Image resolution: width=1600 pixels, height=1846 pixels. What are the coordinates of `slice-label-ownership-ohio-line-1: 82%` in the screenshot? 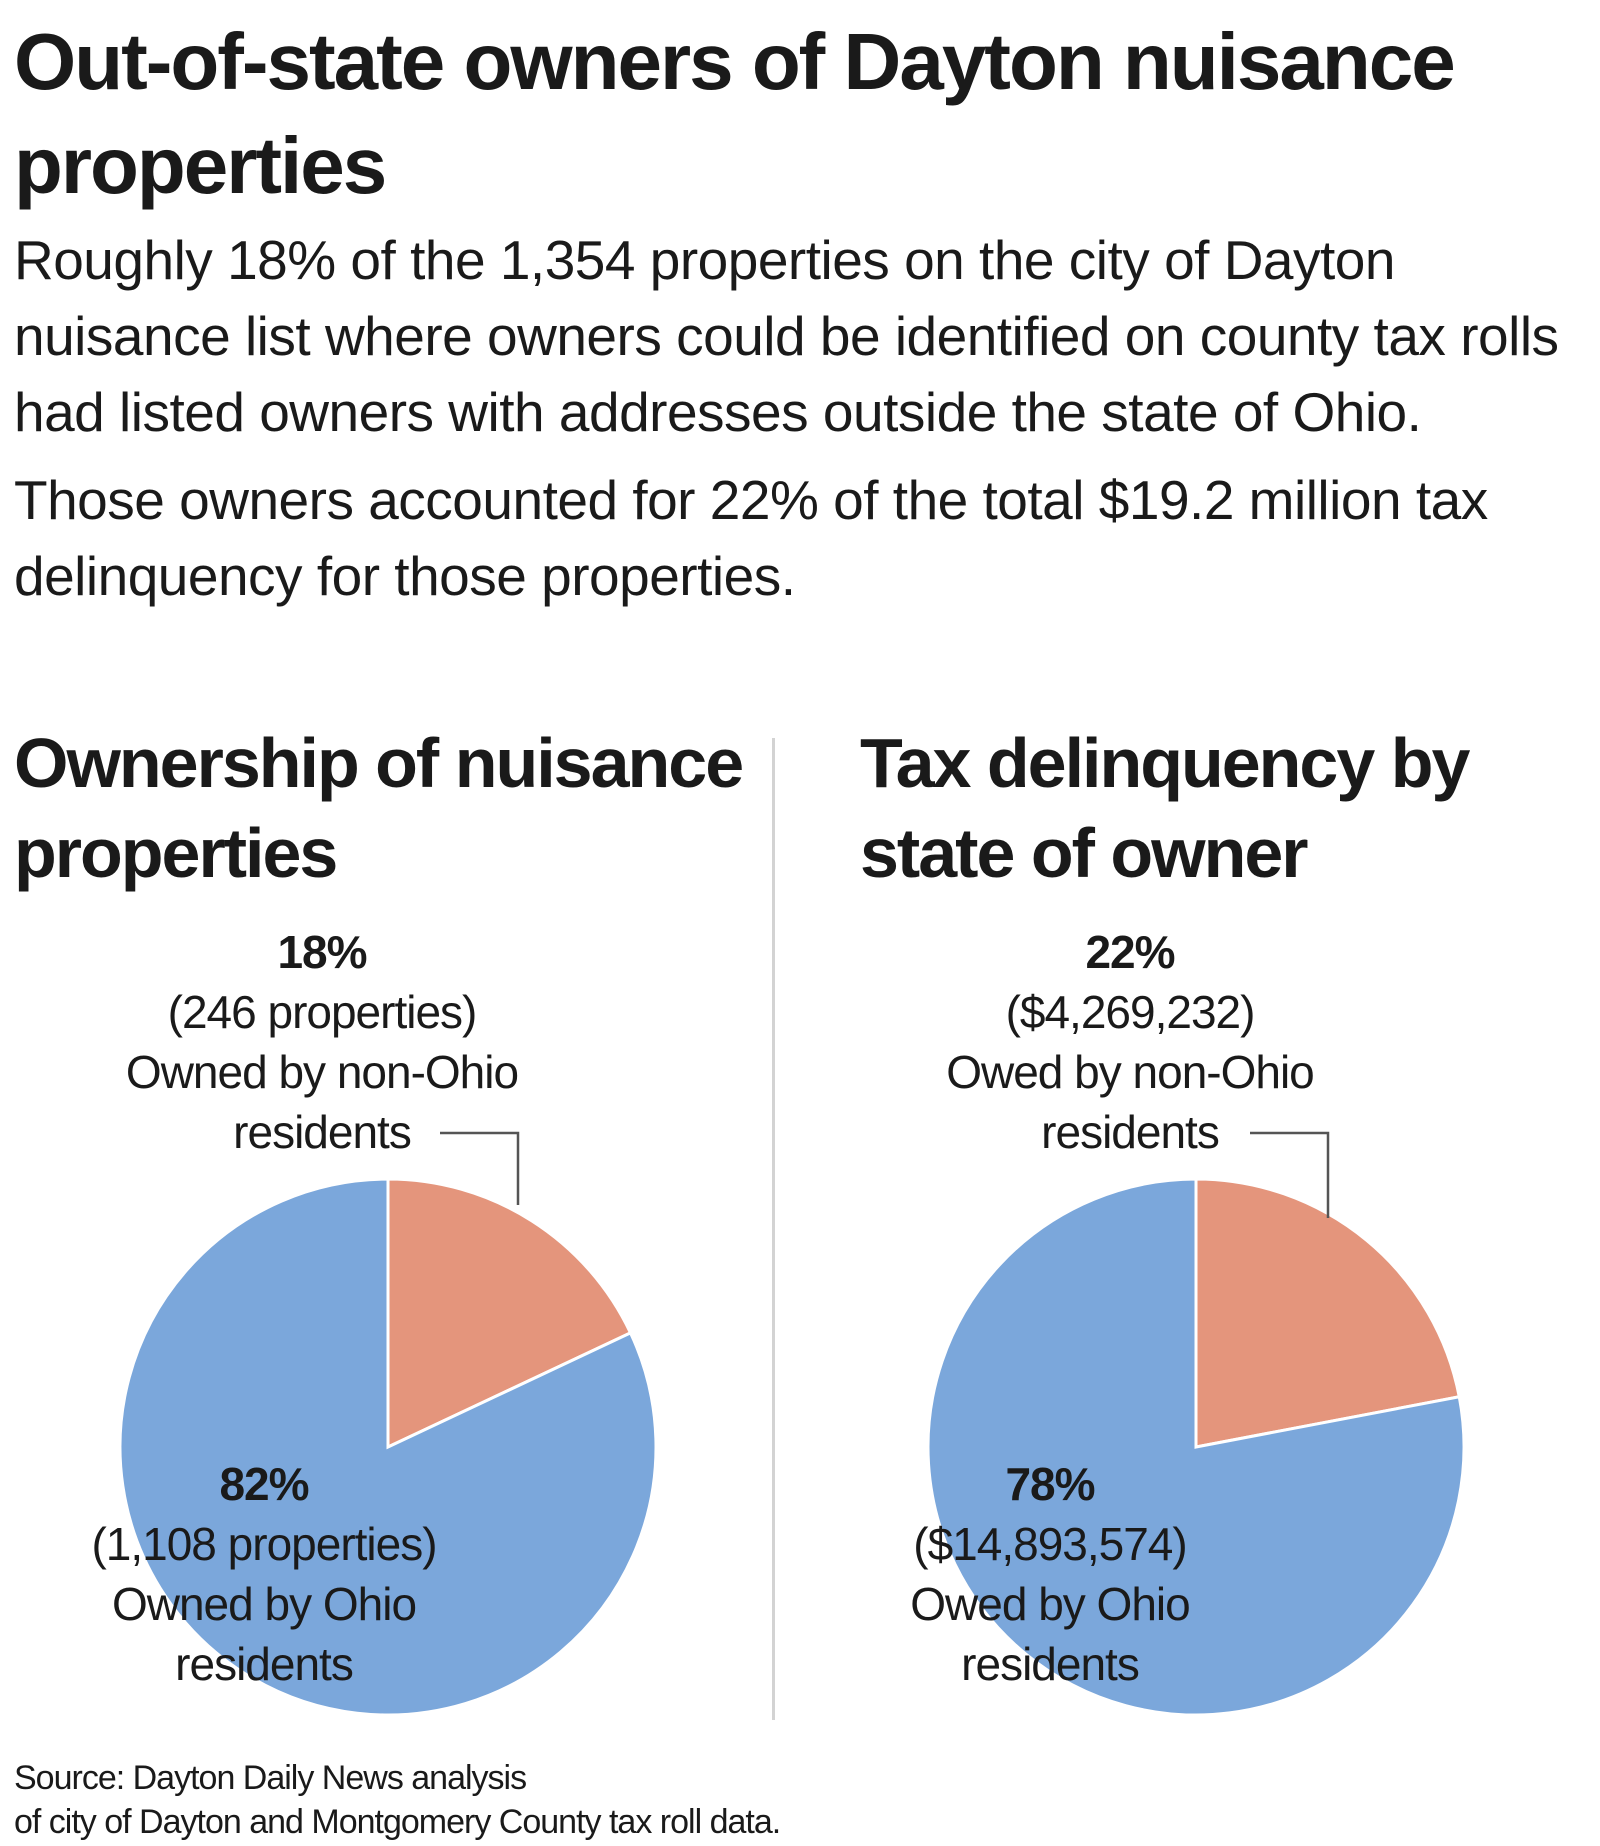 It's located at (263, 1484).